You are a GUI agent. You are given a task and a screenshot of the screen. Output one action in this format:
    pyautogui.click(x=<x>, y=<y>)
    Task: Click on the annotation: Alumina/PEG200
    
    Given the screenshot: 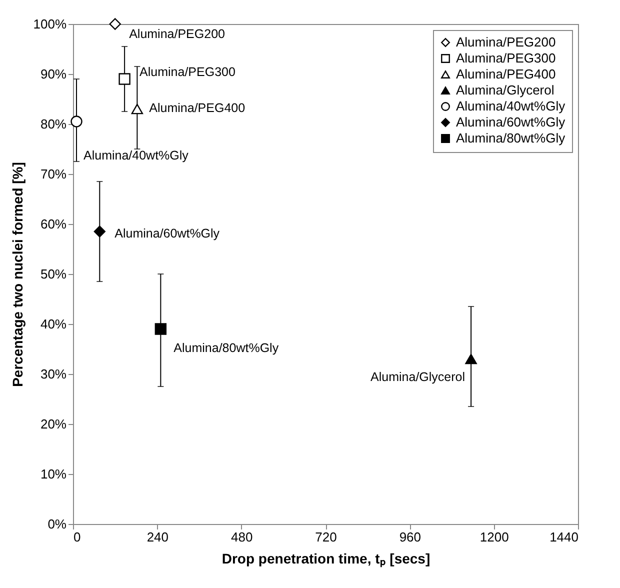 What is the action you would take?
    pyautogui.click(x=177, y=34)
    